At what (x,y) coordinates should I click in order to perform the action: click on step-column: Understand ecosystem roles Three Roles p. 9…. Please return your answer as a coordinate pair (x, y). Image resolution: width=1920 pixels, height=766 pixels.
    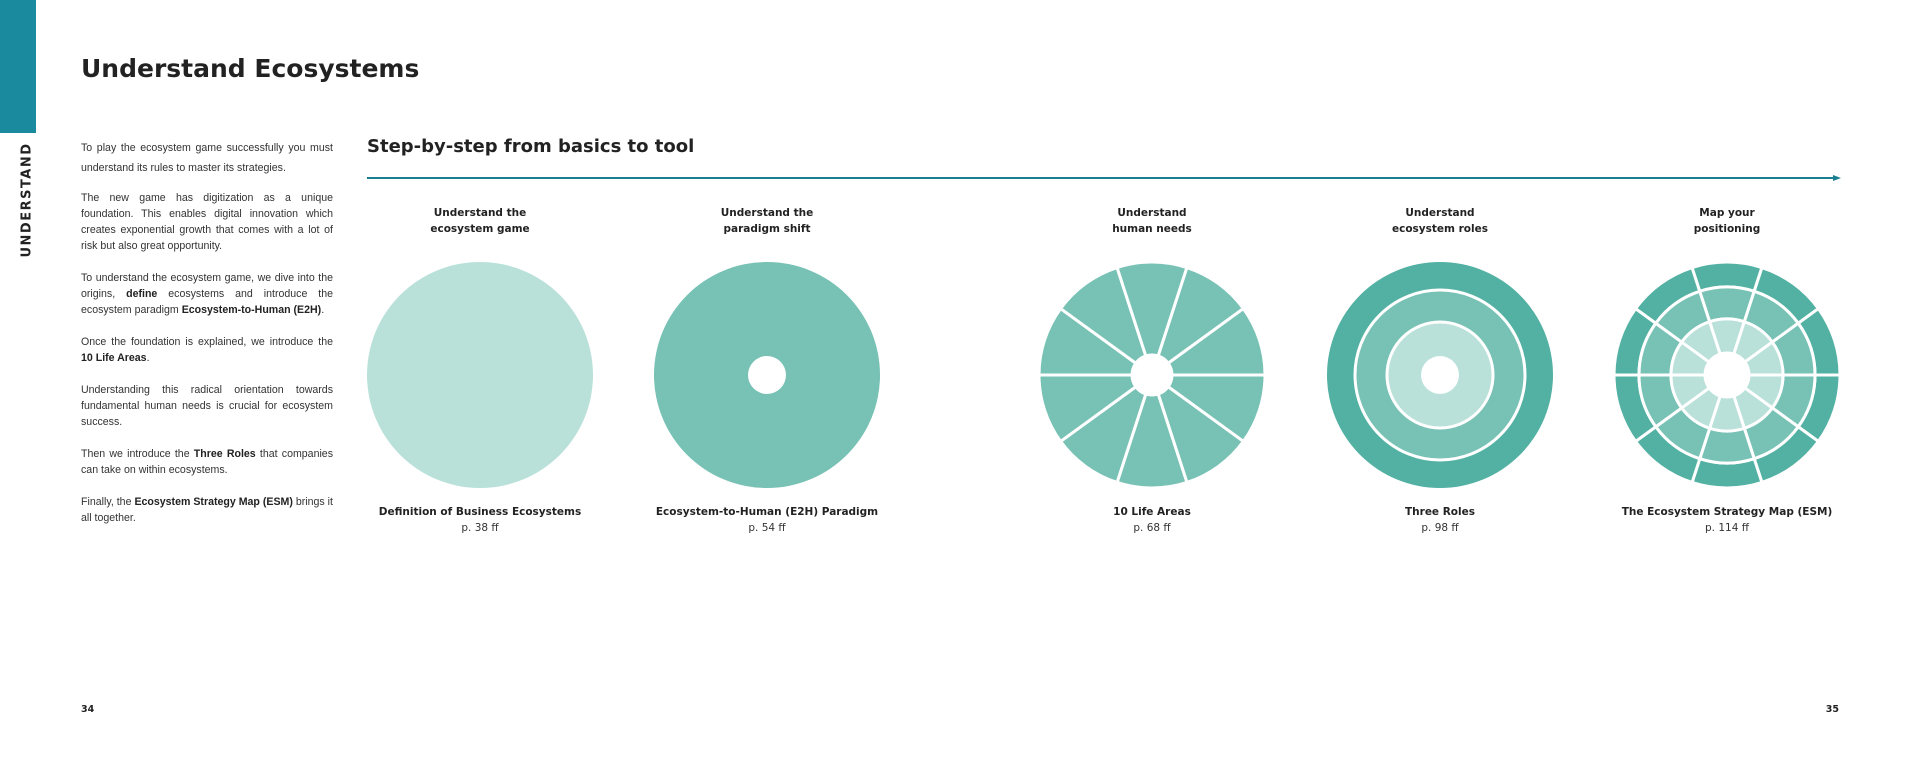
    Looking at the image, I should click on (1440, 370).